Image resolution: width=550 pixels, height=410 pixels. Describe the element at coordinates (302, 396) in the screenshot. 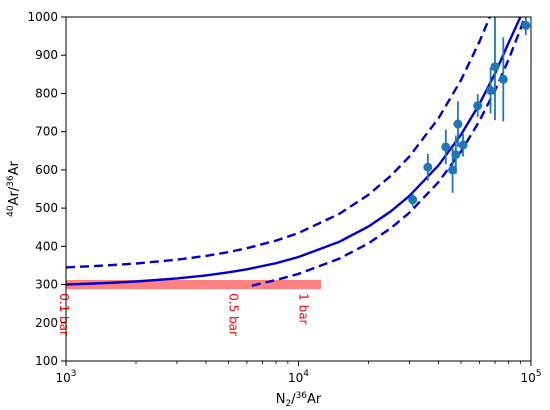

I see `x-axis-title-sup: 36` at that location.